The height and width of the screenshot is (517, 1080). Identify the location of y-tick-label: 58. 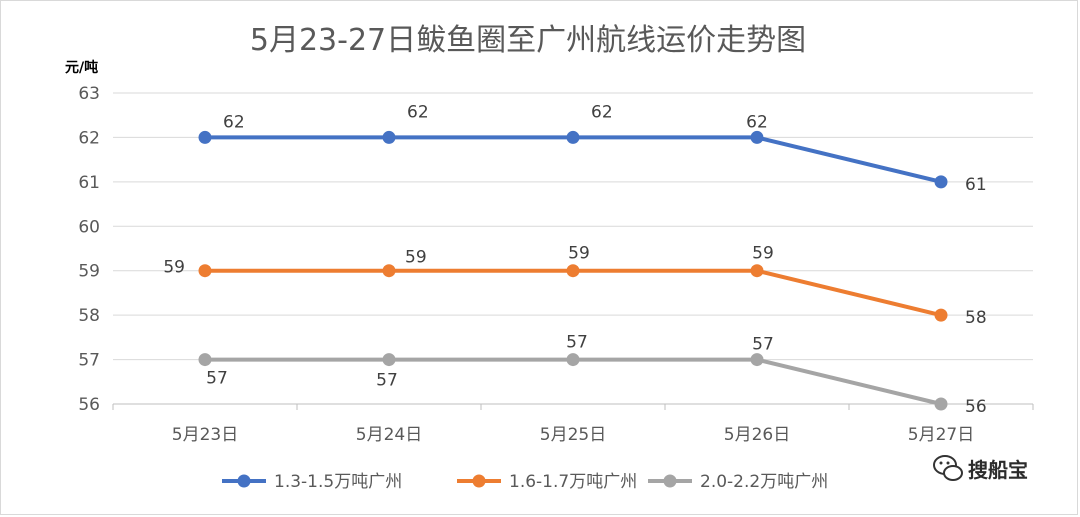
(89, 316).